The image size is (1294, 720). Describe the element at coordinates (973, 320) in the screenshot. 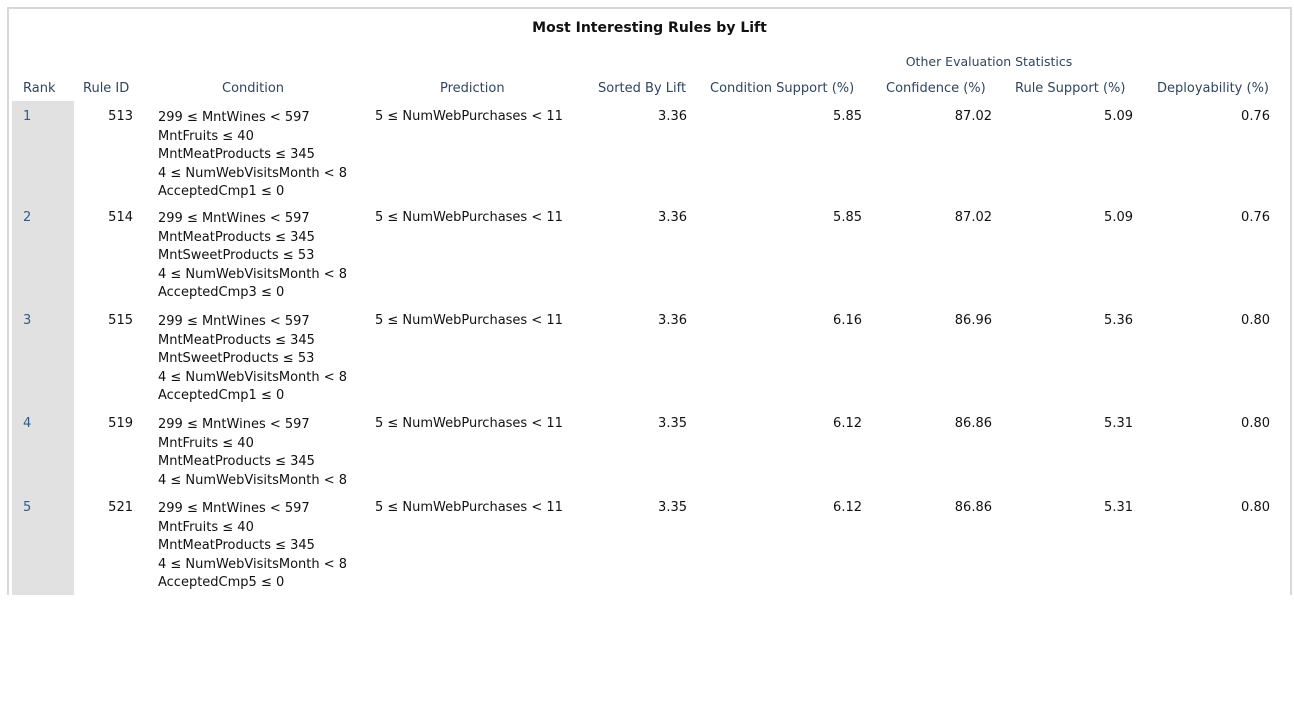

I see `confidence-cell: 86.96` at that location.